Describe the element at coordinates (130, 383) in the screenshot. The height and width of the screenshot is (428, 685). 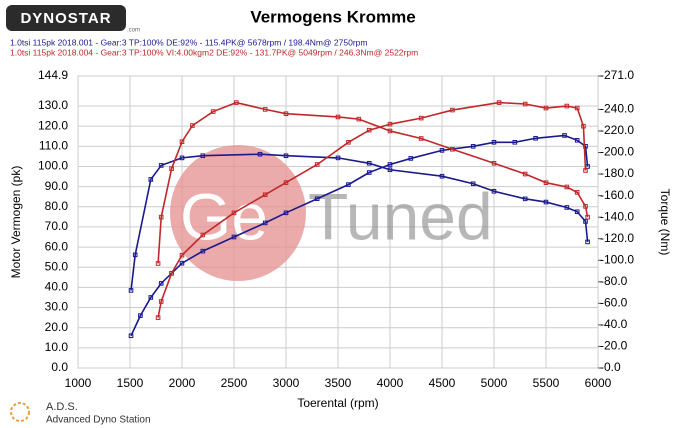
I see `x-tick-label: 1500` at that location.